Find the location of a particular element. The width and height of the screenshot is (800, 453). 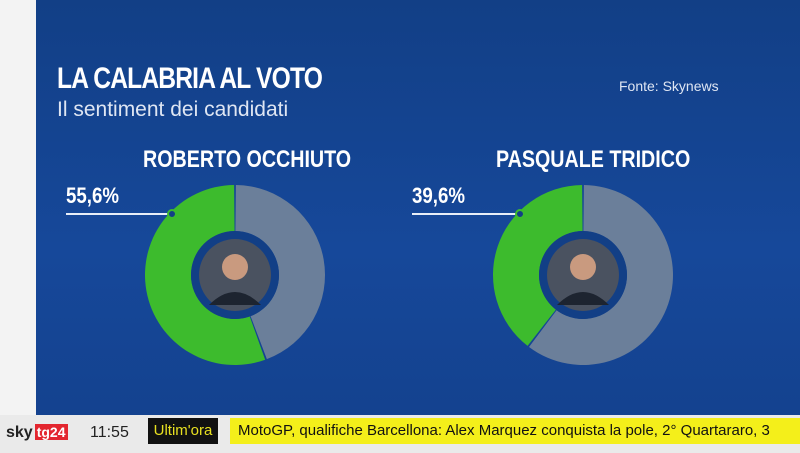

channel-logo: sky tg24 is located at coordinates (37, 433).